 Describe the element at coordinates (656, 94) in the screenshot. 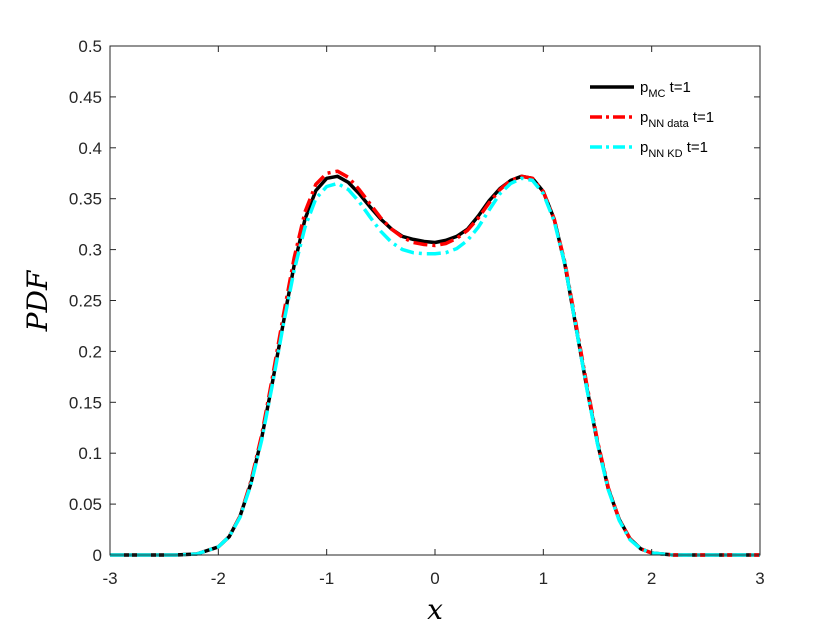

I see `legend-subscript: MC` at that location.